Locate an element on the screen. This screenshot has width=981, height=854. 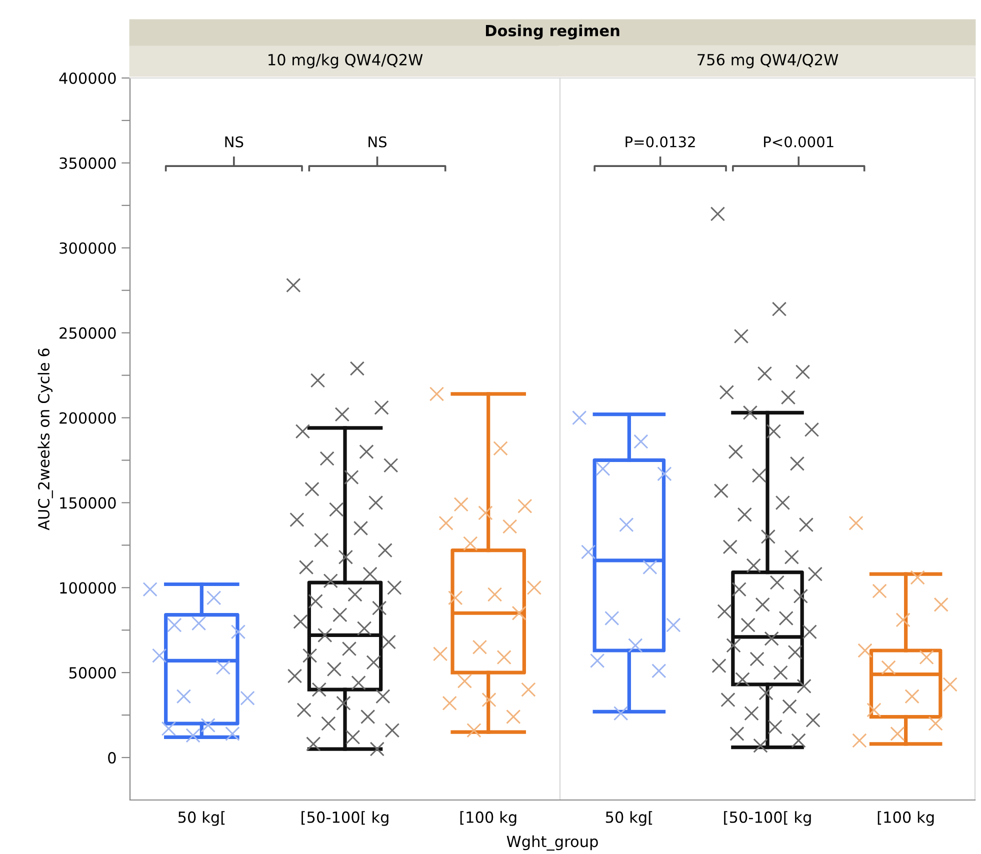
chart-subtitle: 756 mg QW4/Q2W is located at coordinates (768, 61).